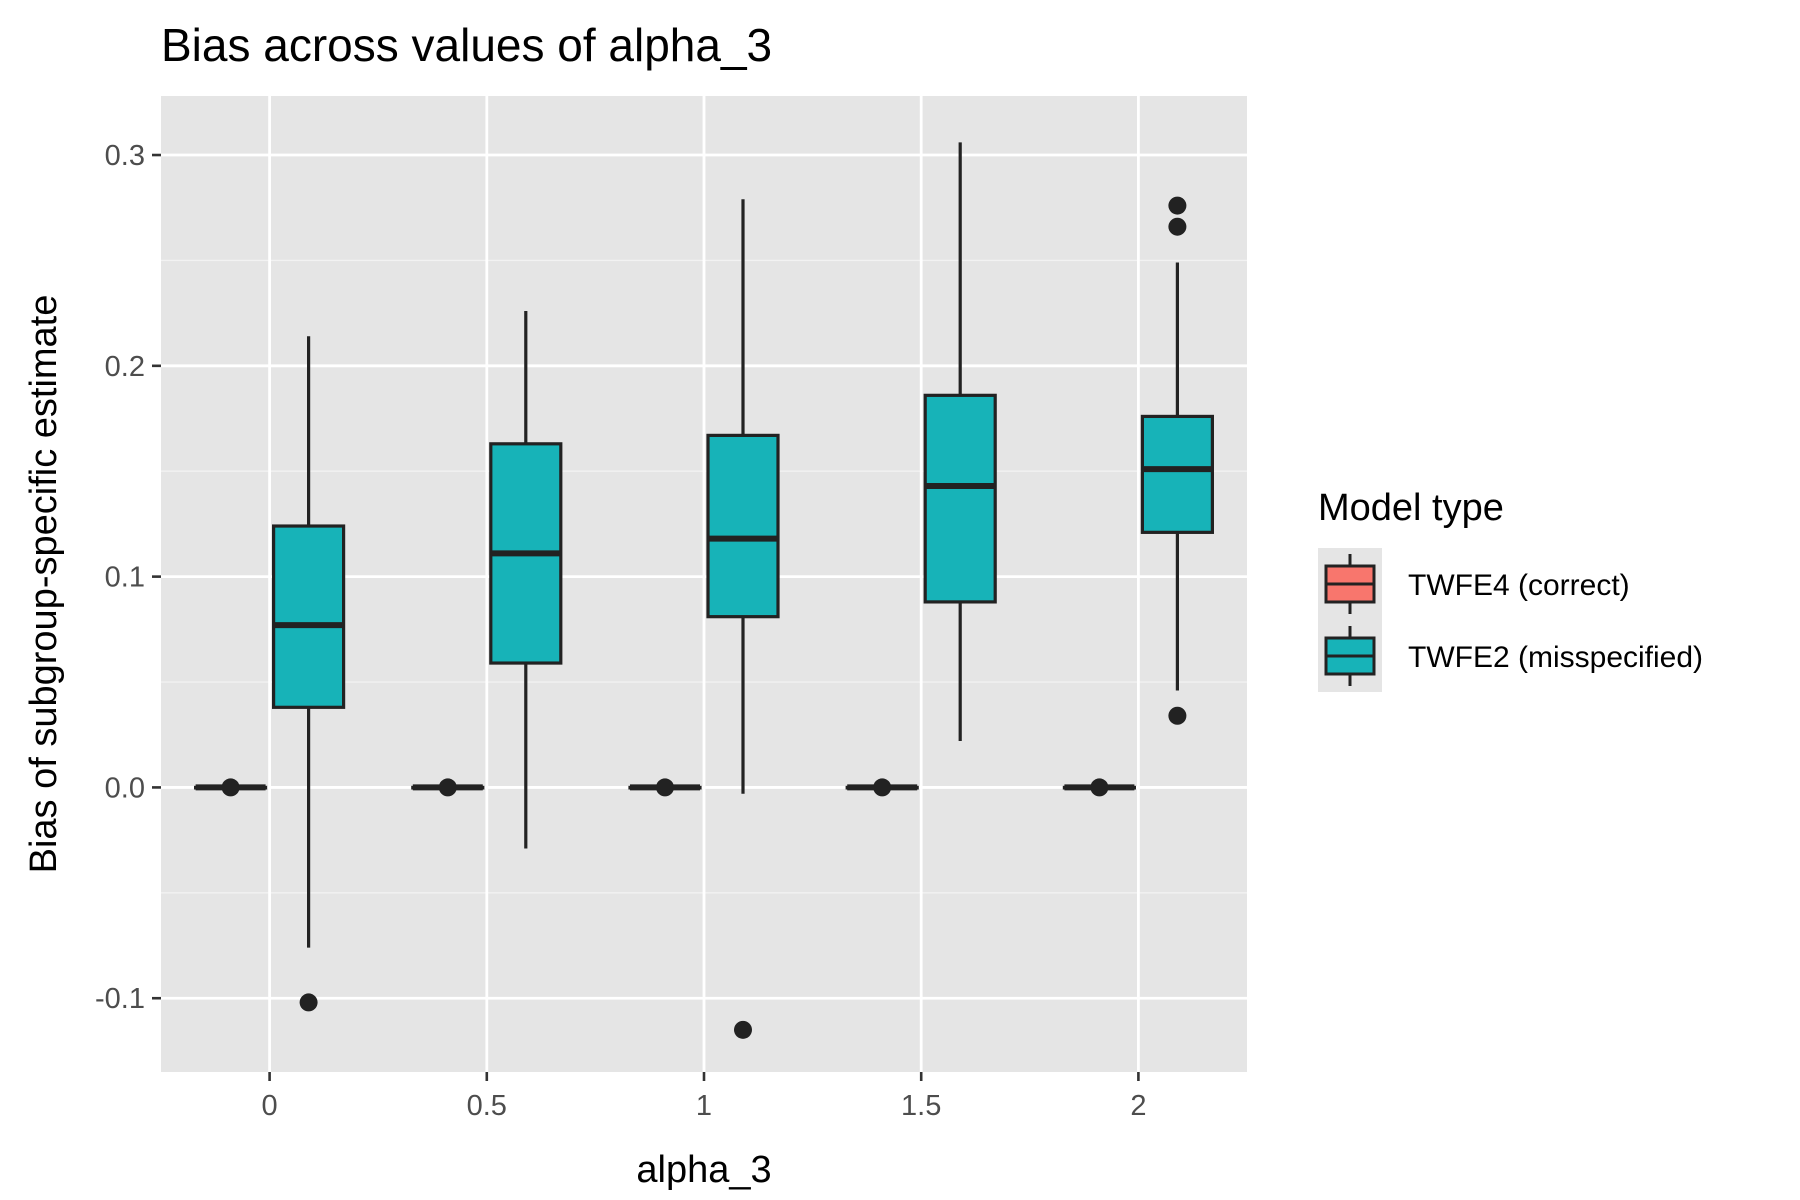 This screenshot has height=1200, width=1800. Describe the element at coordinates (1411, 508) in the screenshot. I see `legend-title: Model type` at that location.